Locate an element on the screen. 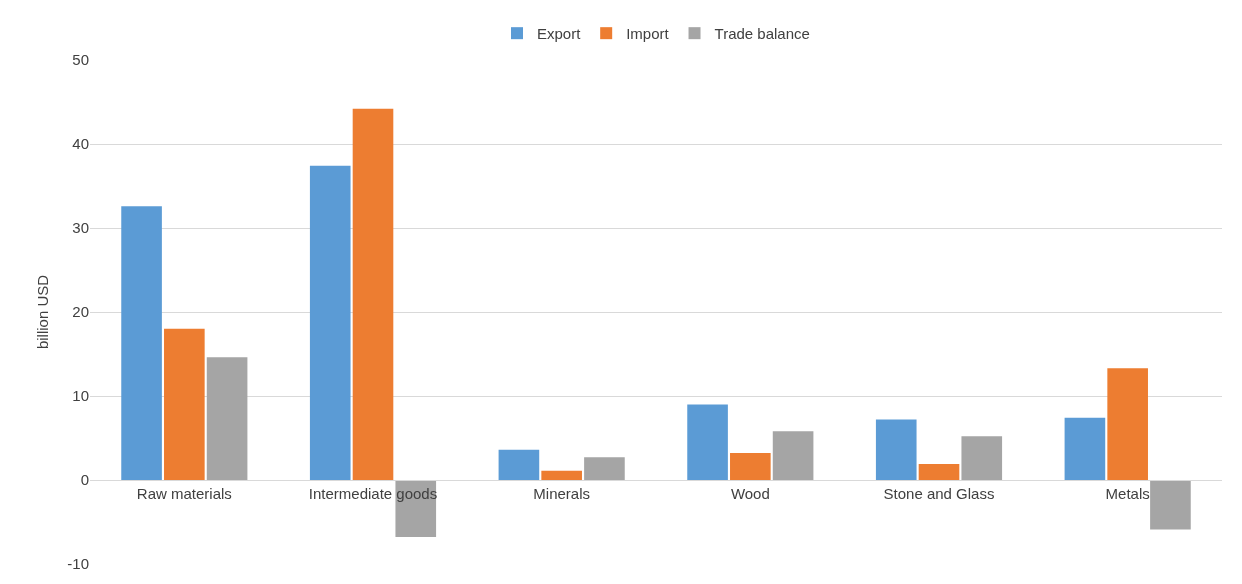 This screenshot has height=584, width=1242. x-tick-label: Minerals is located at coordinates (562, 493).